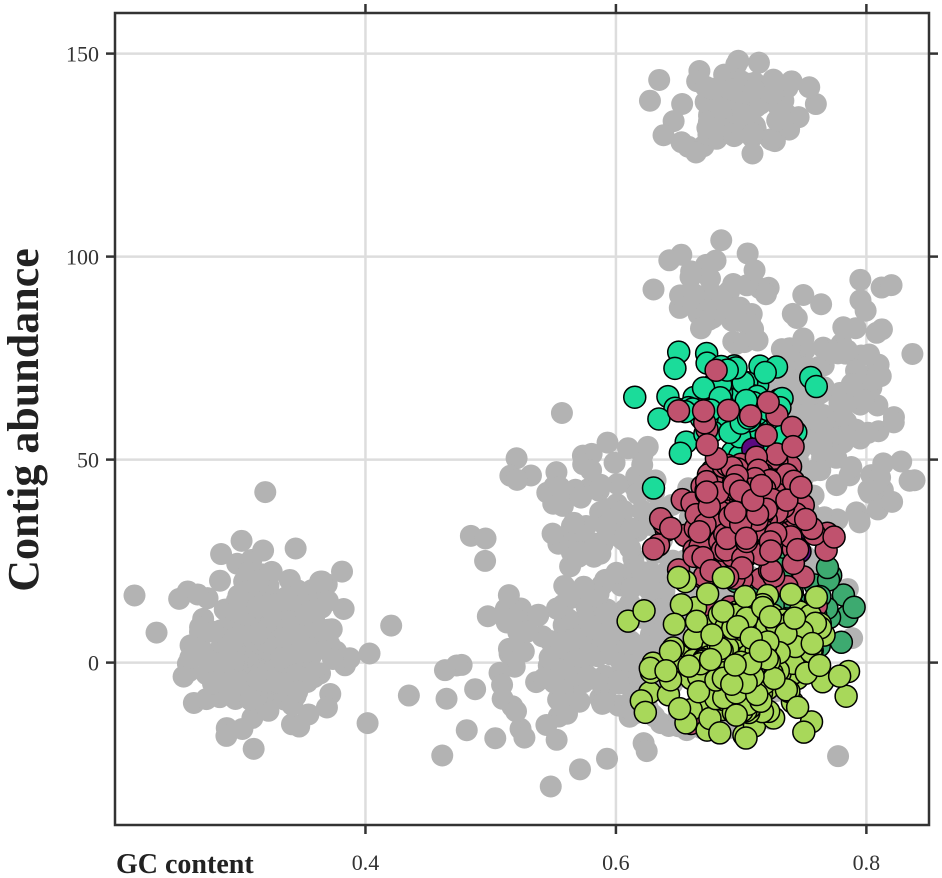 The width and height of the screenshot is (942, 878). What do you see at coordinates (24, 420) in the screenshot?
I see `y-axis-title: Contig abundance` at bounding box center [24, 420].